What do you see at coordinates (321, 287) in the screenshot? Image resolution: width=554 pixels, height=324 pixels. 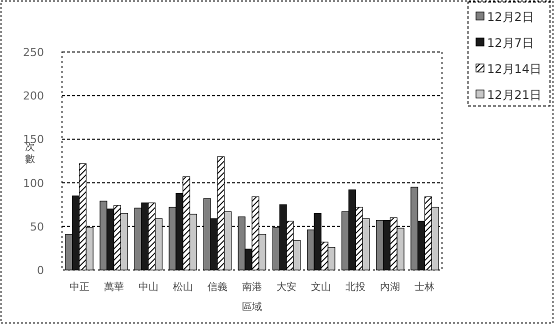 I see `x-tick-label: 文山` at bounding box center [321, 287].